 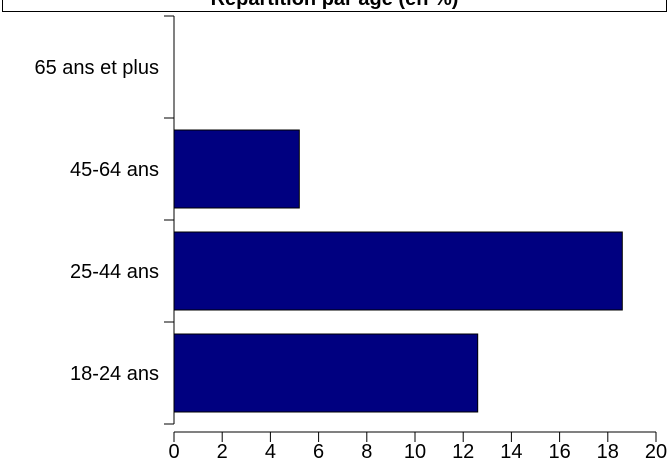 I want to click on bar-18-24-ans, so click(x=326, y=373).